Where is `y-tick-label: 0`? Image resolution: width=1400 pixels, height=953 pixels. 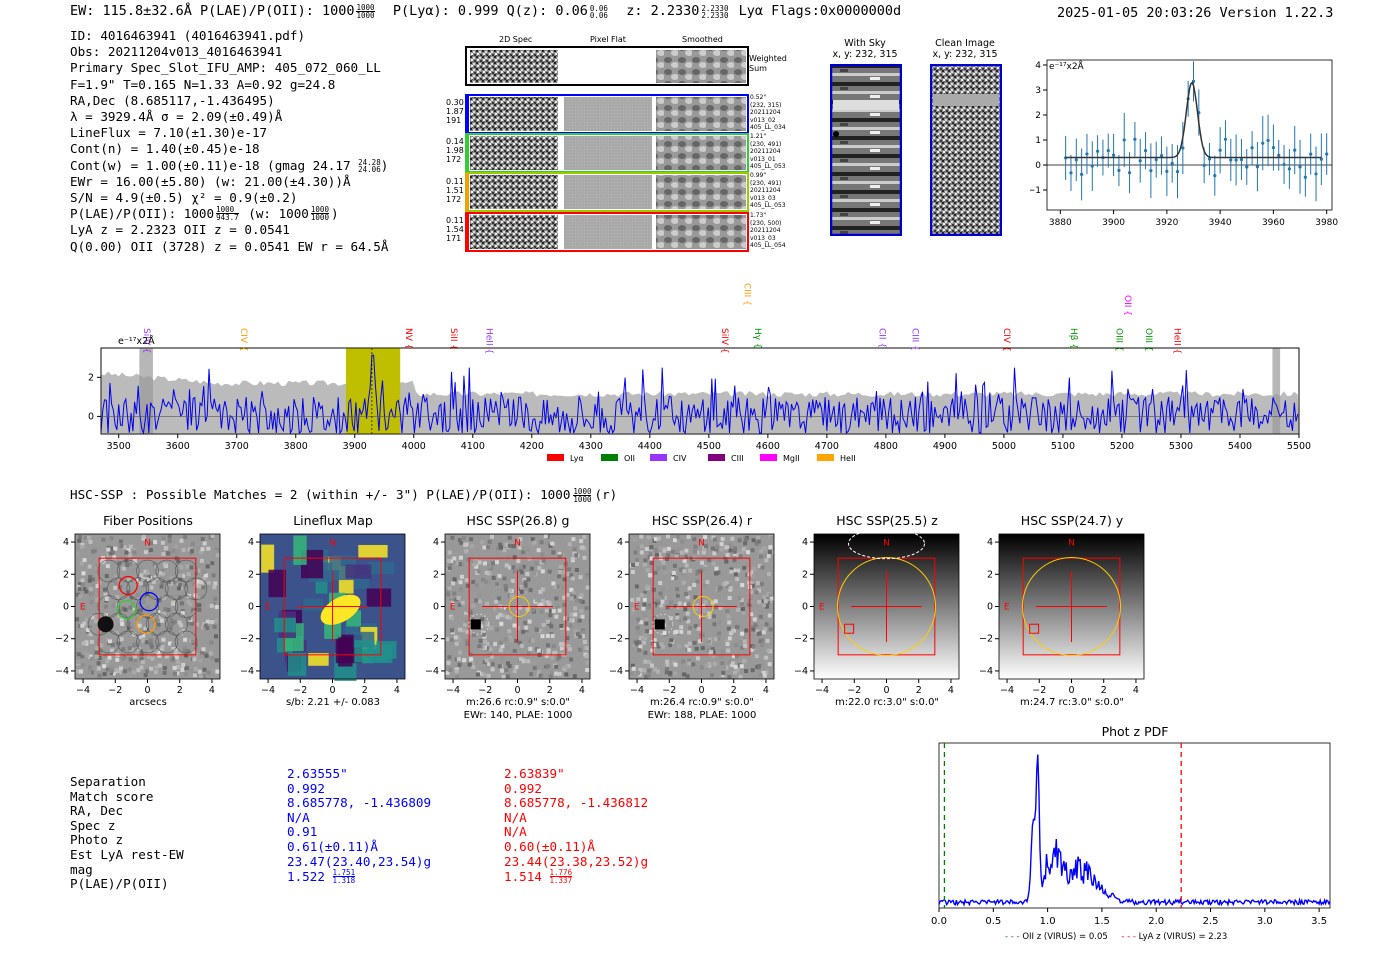
y-tick-label: 0 is located at coordinates (251, 607).